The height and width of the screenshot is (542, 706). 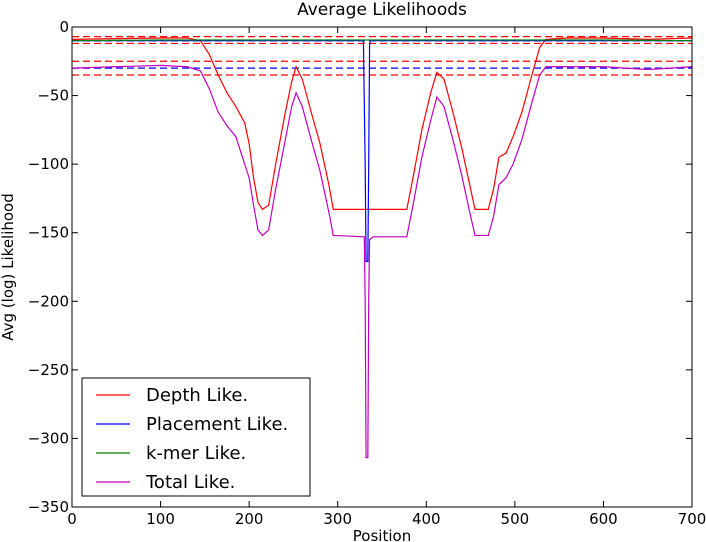 I want to click on y-tick-label: −300, so click(x=48, y=438).